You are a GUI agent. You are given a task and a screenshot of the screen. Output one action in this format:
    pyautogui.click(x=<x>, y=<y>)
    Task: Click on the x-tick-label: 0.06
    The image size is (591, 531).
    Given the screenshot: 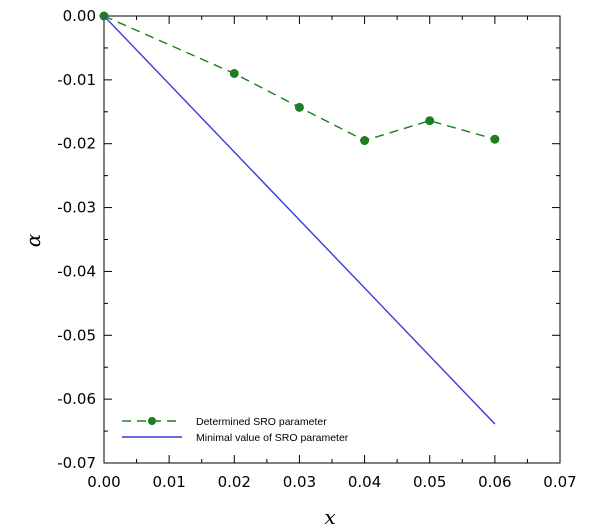 What is the action you would take?
    pyautogui.click(x=494, y=482)
    